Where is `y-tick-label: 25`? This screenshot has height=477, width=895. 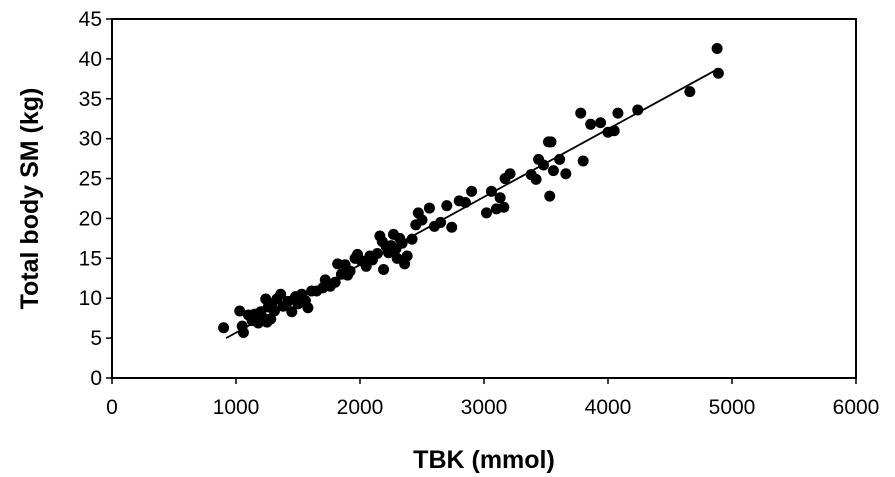 y-tick-label: 25 is located at coordinates (90, 179).